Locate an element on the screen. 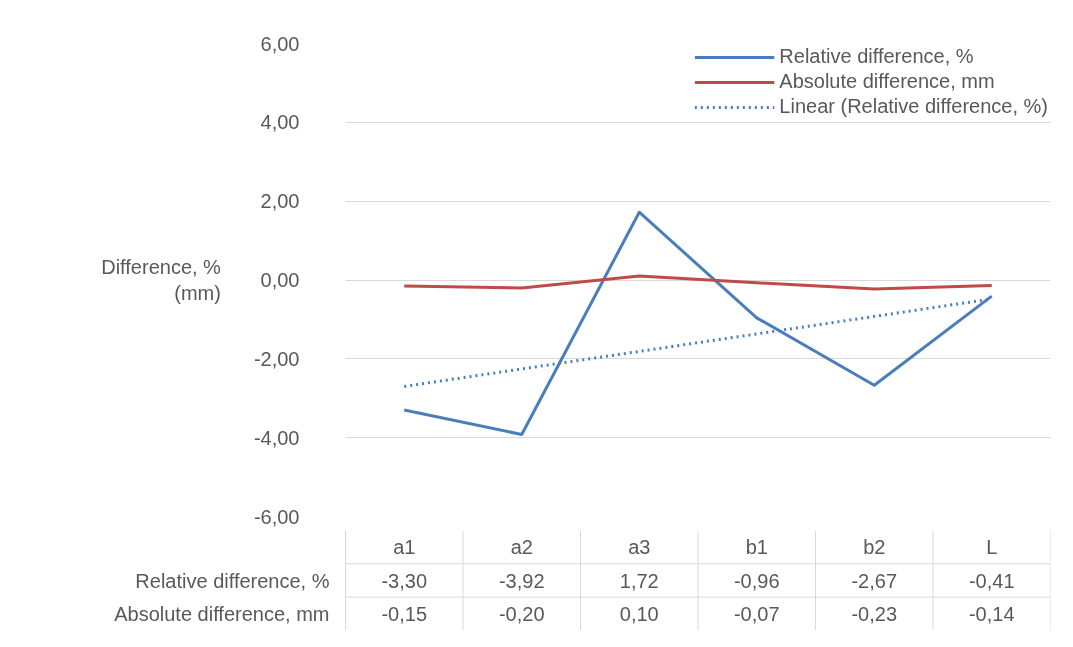  x-tick-label: L is located at coordinates (992, 547).